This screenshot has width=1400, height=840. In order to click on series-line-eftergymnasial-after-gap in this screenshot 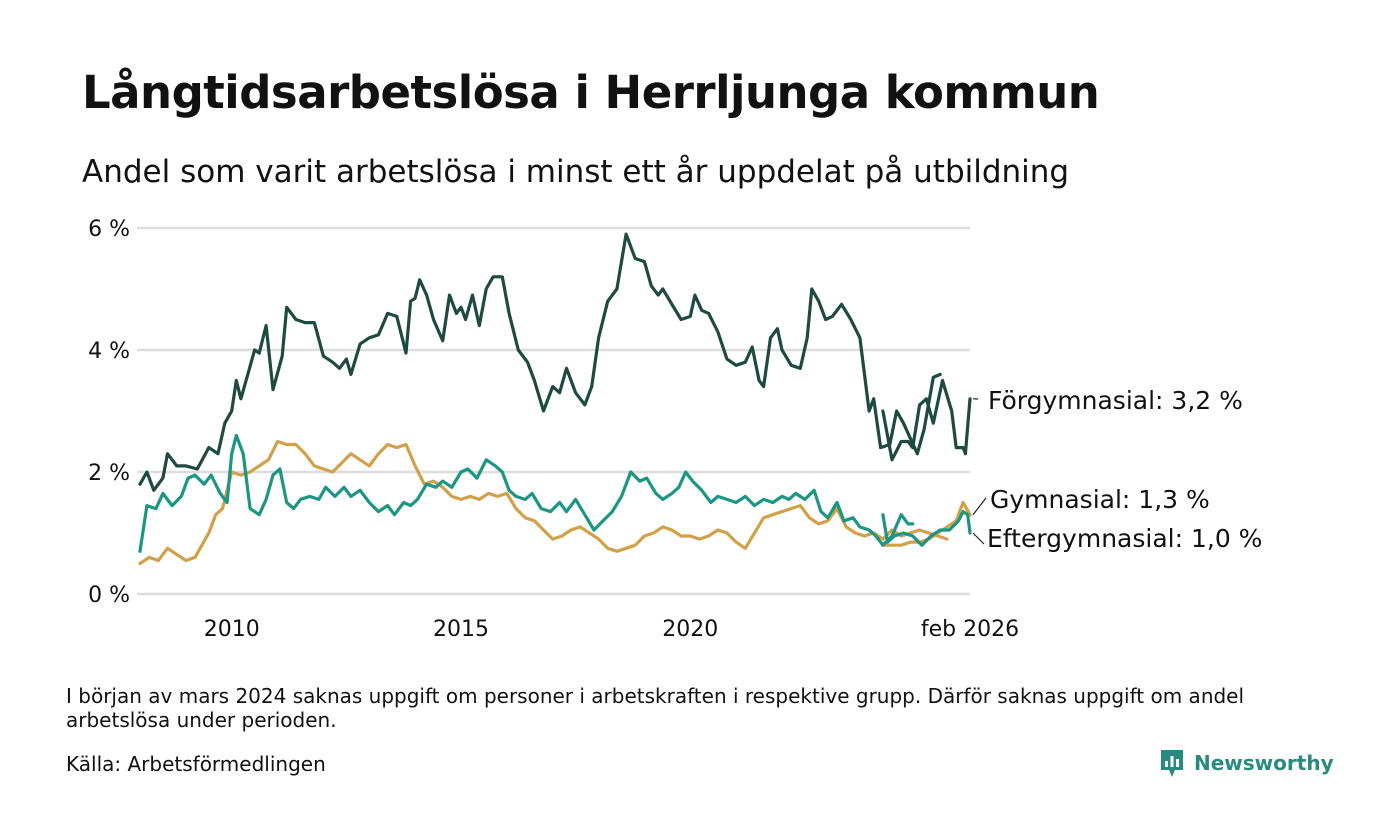, I will do `click(926, 528)`.